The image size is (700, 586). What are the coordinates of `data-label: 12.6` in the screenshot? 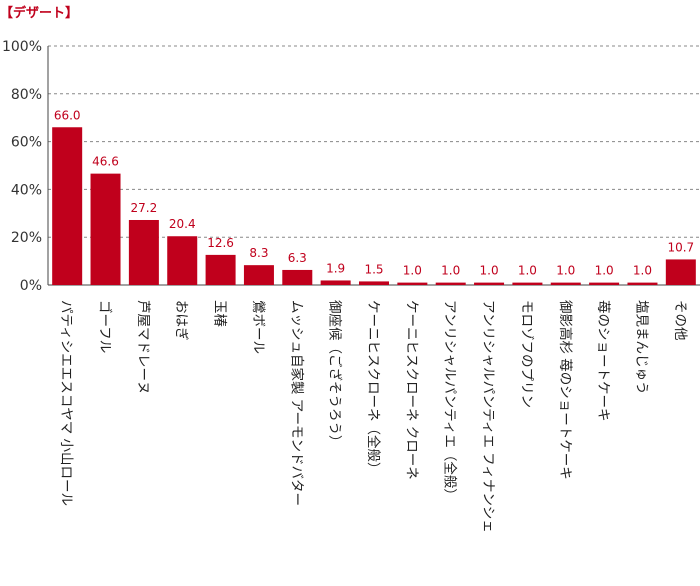 It's located at (220, 243).